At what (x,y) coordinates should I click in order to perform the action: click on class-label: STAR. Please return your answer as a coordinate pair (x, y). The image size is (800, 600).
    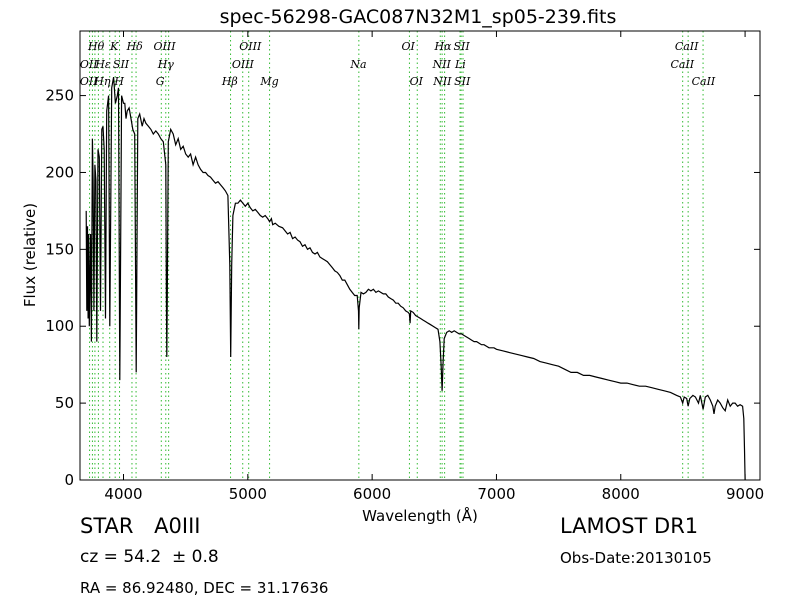
    Looking at the image, I should click on (107, 526).